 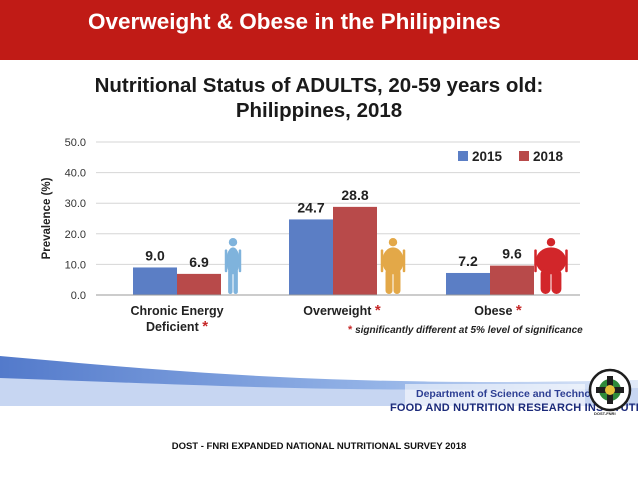 I want to click on data-label: 28.8, so click(x=354, y=195).